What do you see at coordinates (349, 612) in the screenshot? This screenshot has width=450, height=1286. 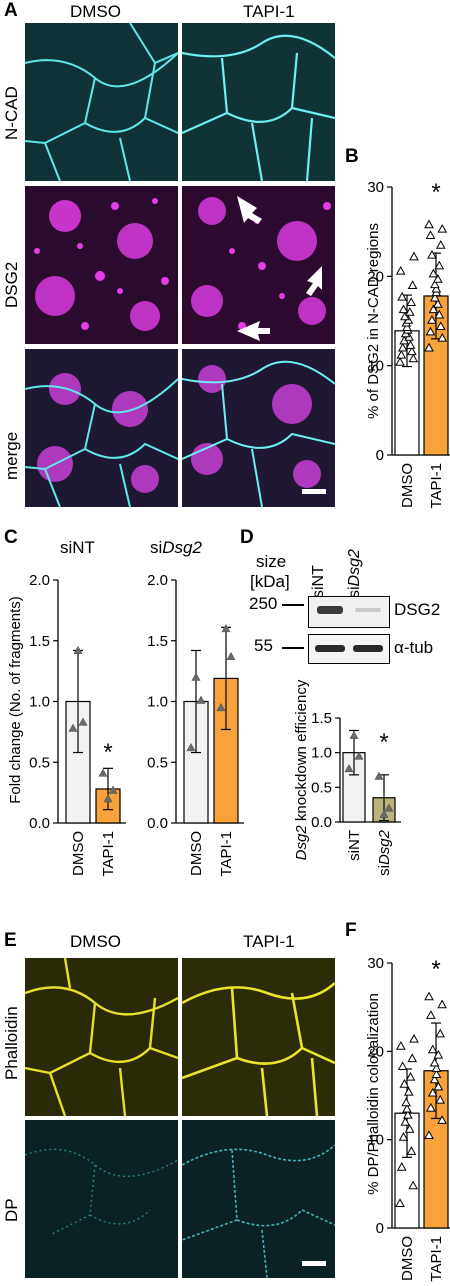 I see `blot-dsg2` at bounding box center [349, 612].